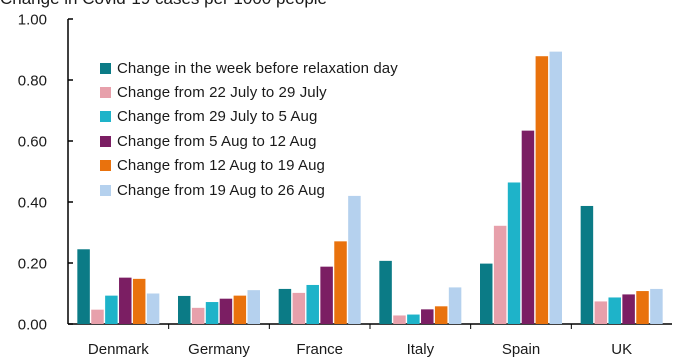 The height and width of the screenshot is (357, 678). What do you see at coordinates (621, 349) in the screenshot?
I see `x-tick-label: UK` at bounding box center [621, 349].